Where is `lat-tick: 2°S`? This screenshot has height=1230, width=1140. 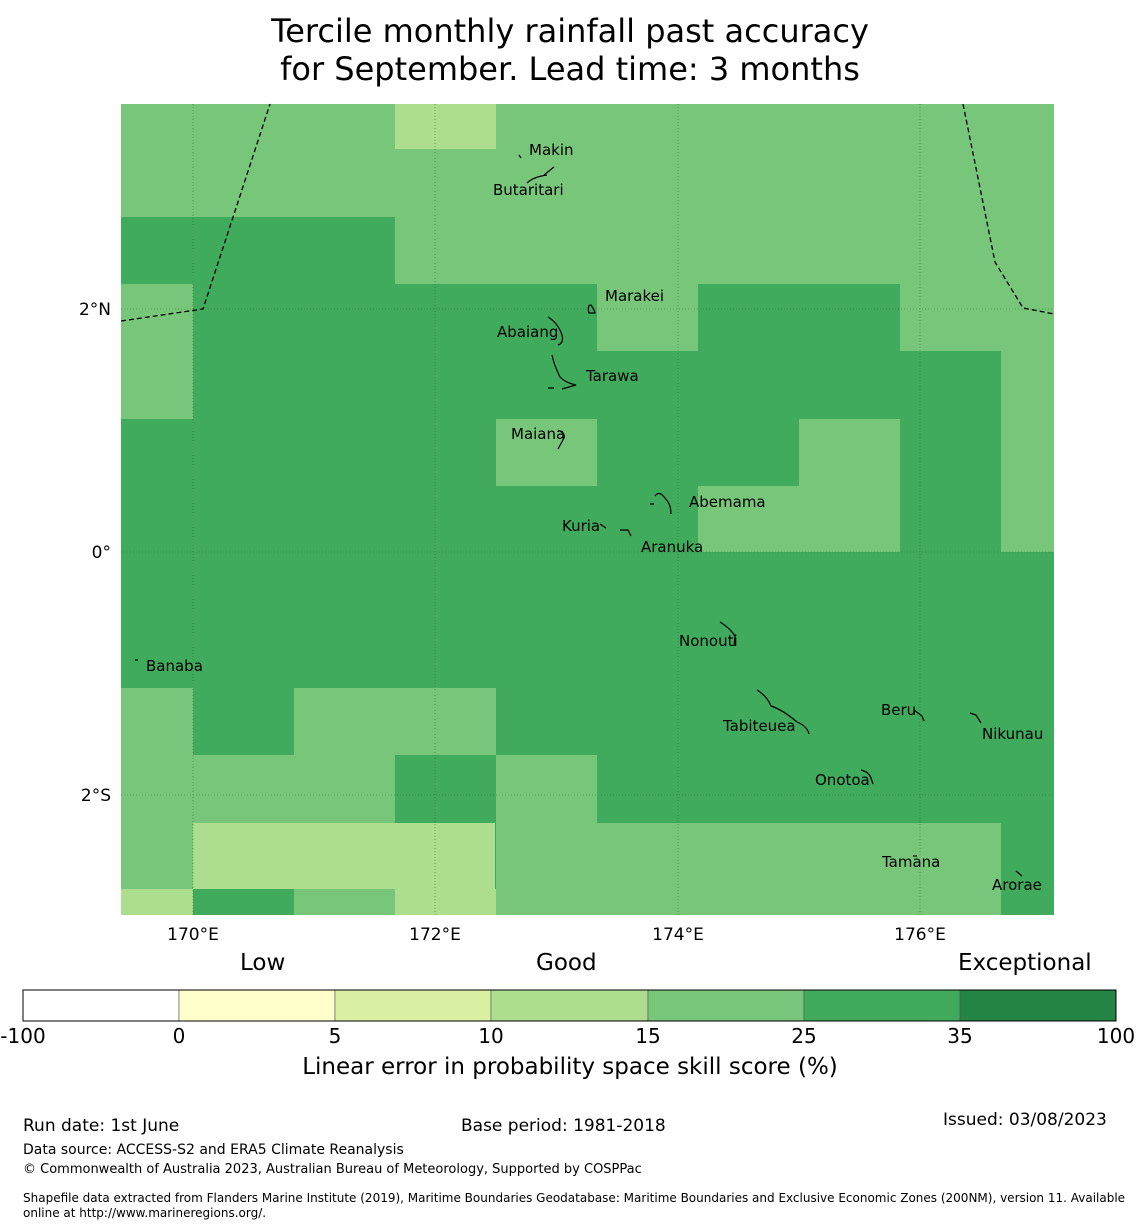
lat-tick: 2°S is located at coordinates (96, 796).